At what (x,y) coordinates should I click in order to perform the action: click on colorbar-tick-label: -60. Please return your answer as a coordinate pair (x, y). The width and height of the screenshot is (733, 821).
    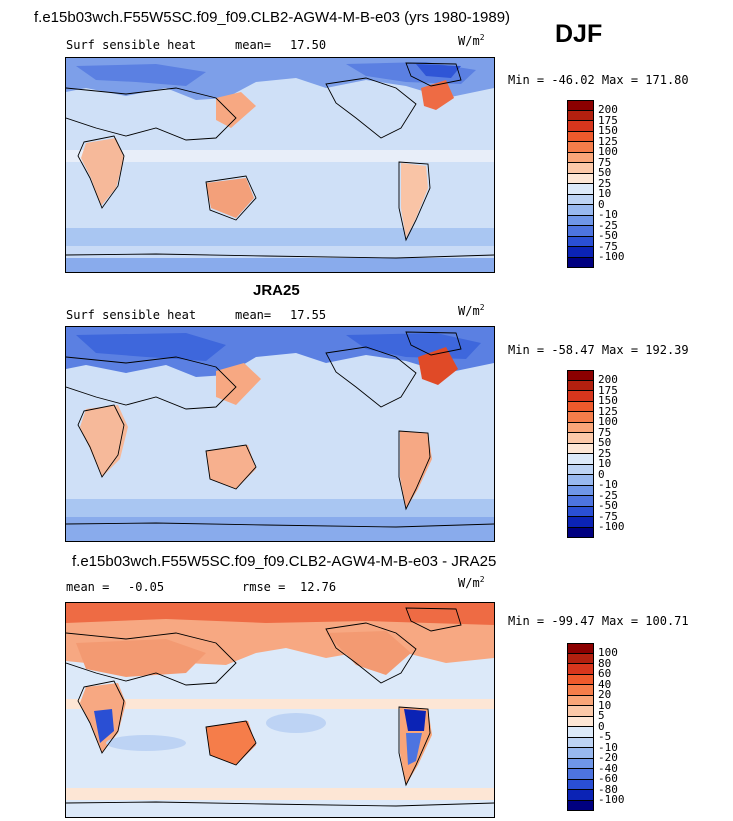
    Looking at the image, I should click on (608, 779).